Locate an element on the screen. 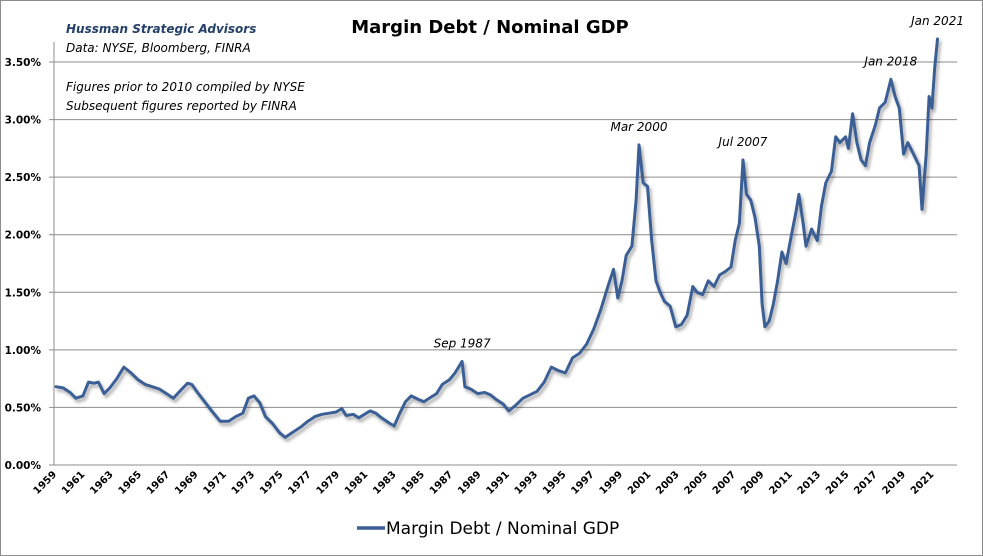 The image size is (983, 556). x-tick-label: 1973 is located at coordinates (243, 482).